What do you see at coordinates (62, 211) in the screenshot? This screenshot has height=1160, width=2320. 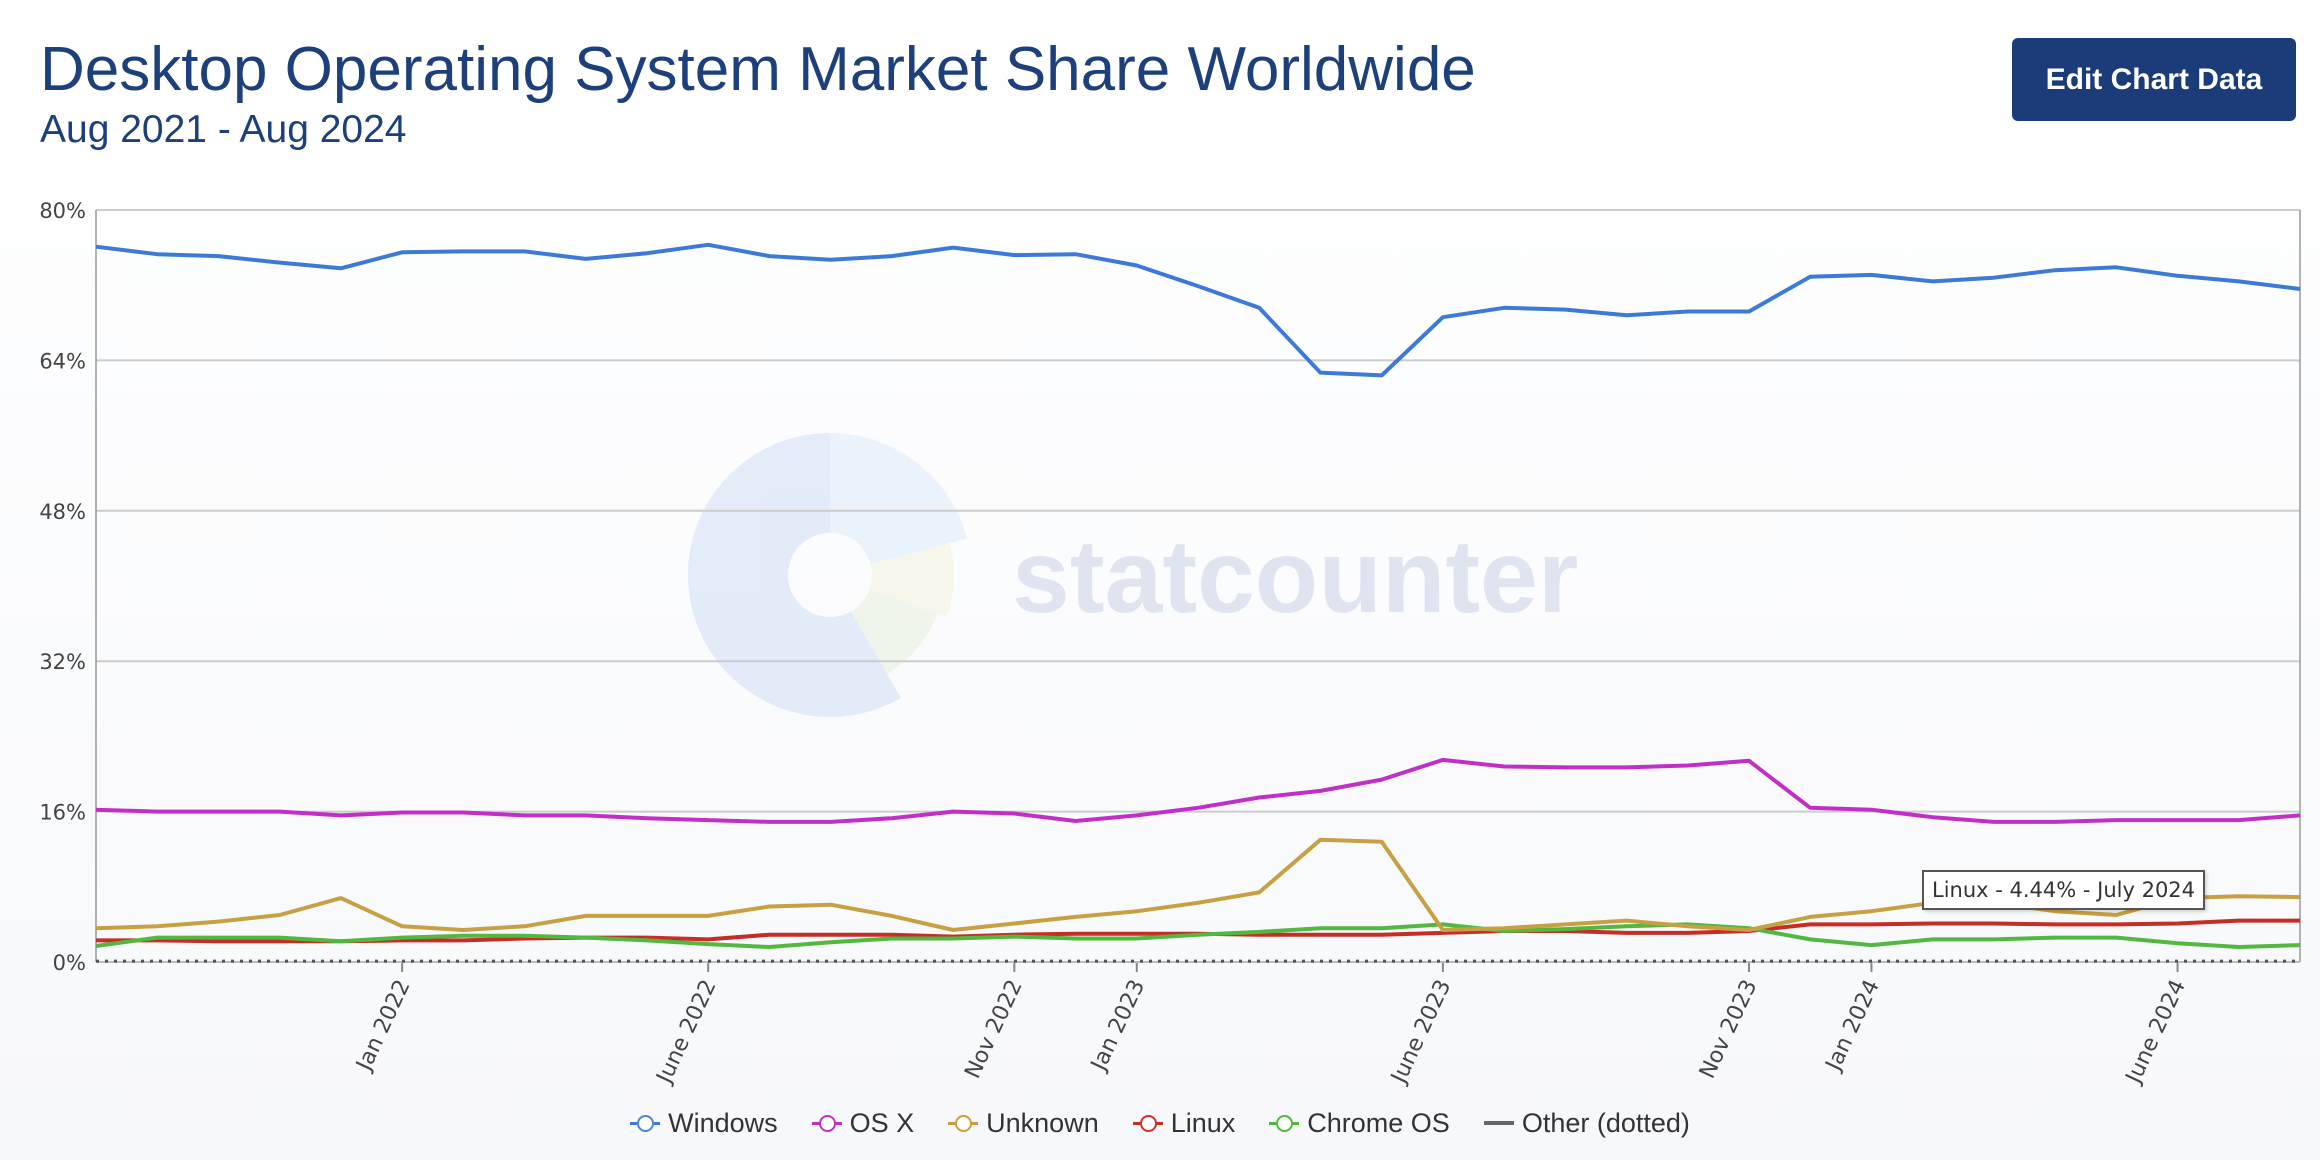 I see `y-tick-label: 80%` at bounding box center [62, 211].